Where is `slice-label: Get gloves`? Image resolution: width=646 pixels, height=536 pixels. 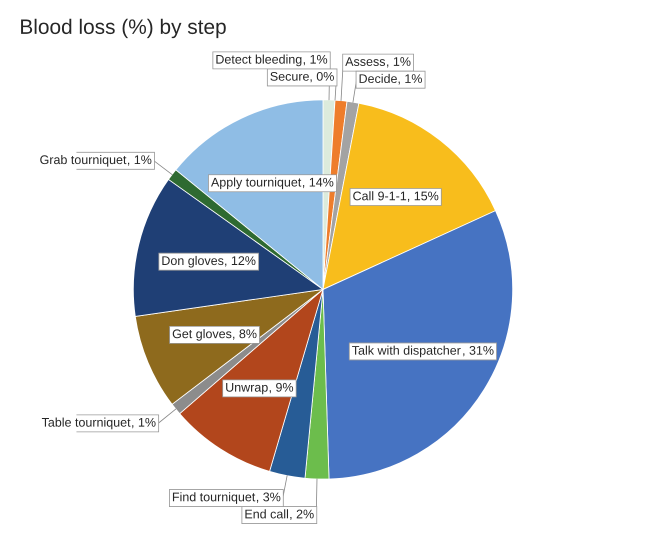
slice-label: Get gloves is located at coordinates (202, 335).